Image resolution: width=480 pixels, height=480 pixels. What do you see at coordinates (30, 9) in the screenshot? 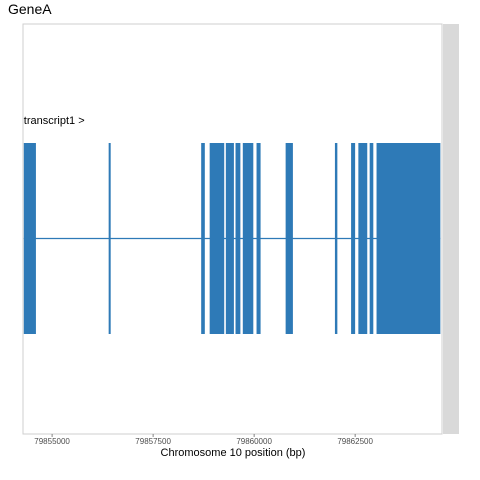
I see `track-title: GeneA` at bounding box center [30, 9].